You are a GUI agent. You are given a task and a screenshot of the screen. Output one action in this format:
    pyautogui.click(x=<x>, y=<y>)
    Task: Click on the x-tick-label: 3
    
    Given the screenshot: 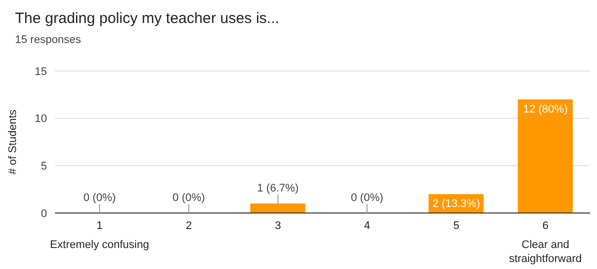 What is the action you would take?
    pyautogui.click(x=277, y=226)
    